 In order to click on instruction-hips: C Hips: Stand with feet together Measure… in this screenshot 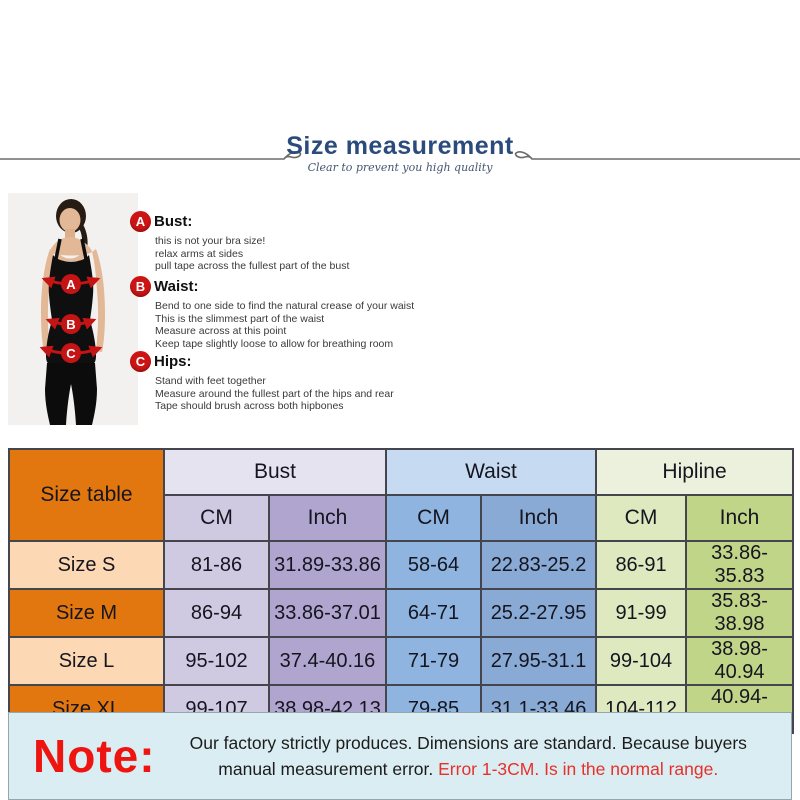, I will do `click(262, 382)`.